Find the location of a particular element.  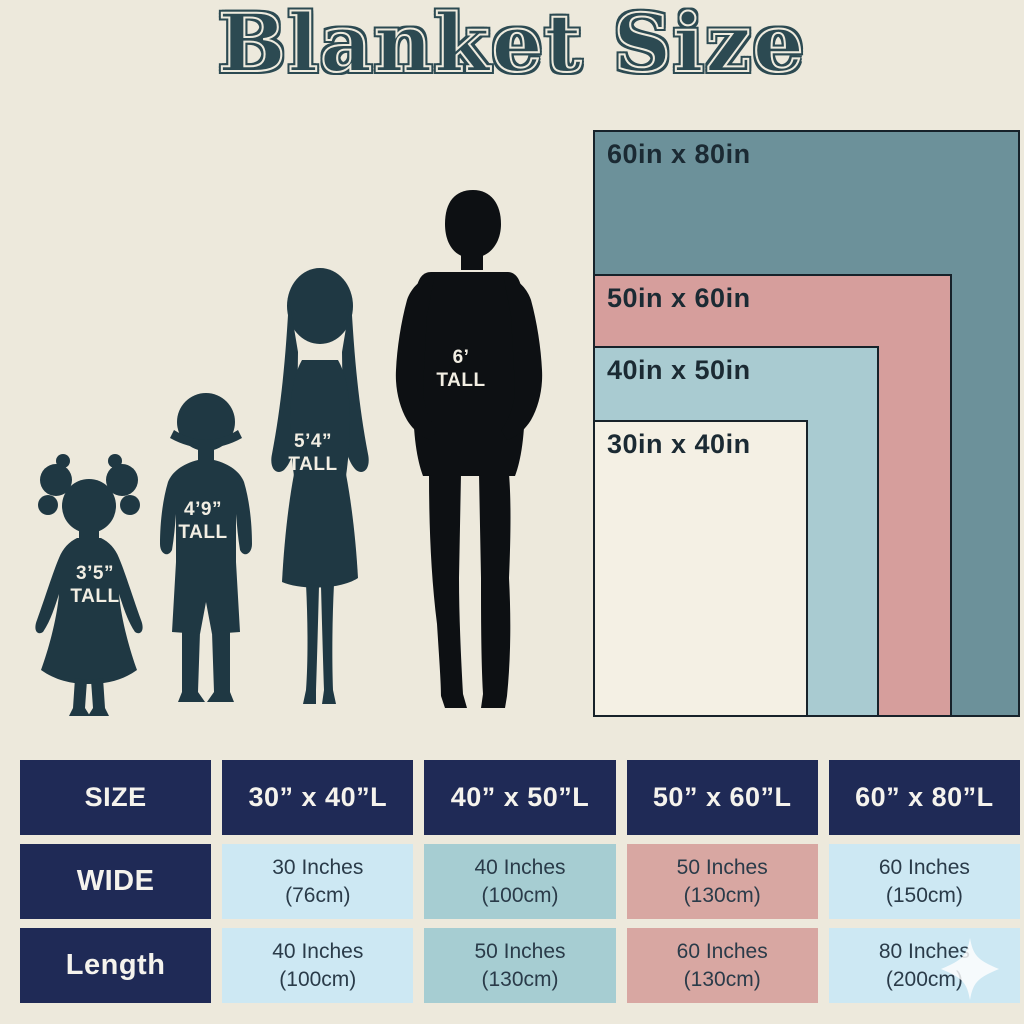

table-cell-wide-40-inches: 40 Inches is located at coordinates (520, 868).